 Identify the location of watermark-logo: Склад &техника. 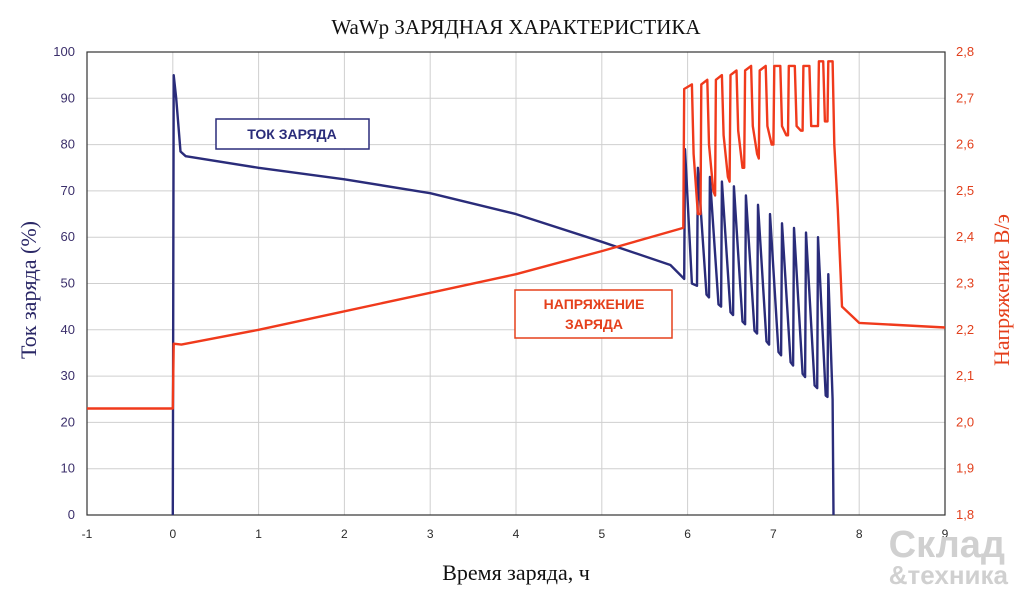
(949, 557).